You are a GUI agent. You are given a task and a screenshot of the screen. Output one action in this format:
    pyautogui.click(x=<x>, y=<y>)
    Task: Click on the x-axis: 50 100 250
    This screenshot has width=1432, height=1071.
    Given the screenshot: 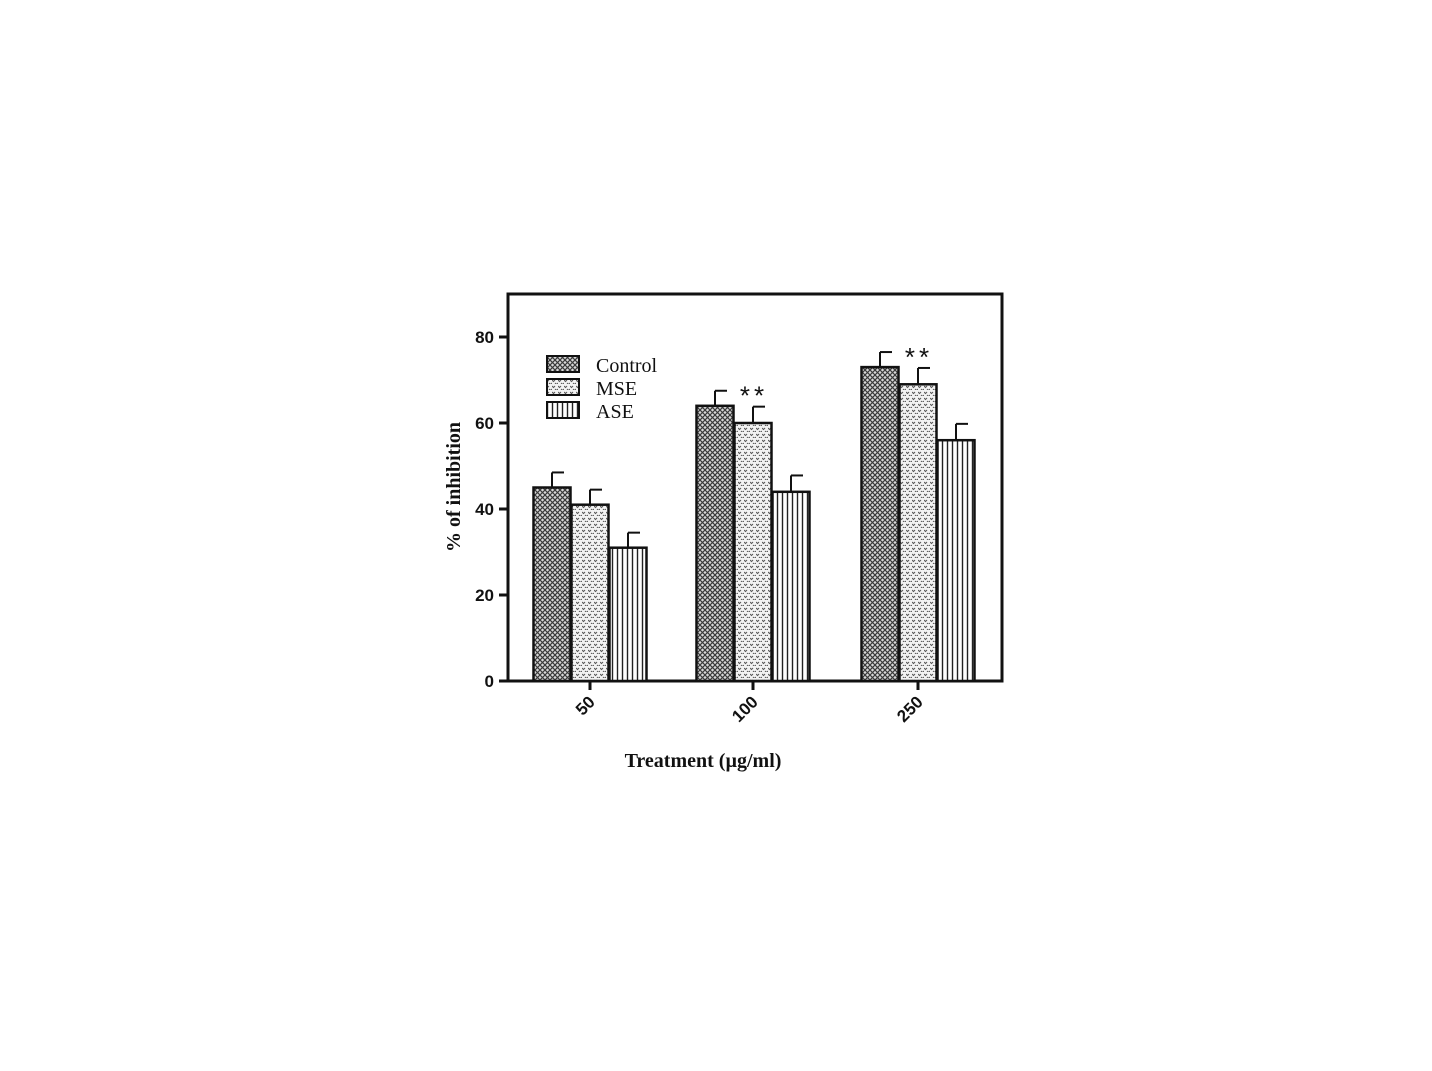 What is the action you would take?
    pyautogui.click(x=749, y=703)
    